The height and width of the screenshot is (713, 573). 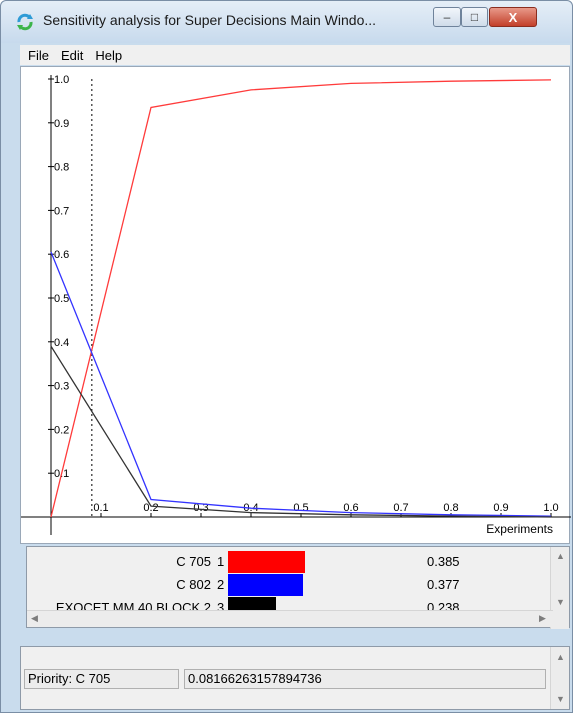 I want to click on x-tick-label: 0.6, so click(x=350, y=508).